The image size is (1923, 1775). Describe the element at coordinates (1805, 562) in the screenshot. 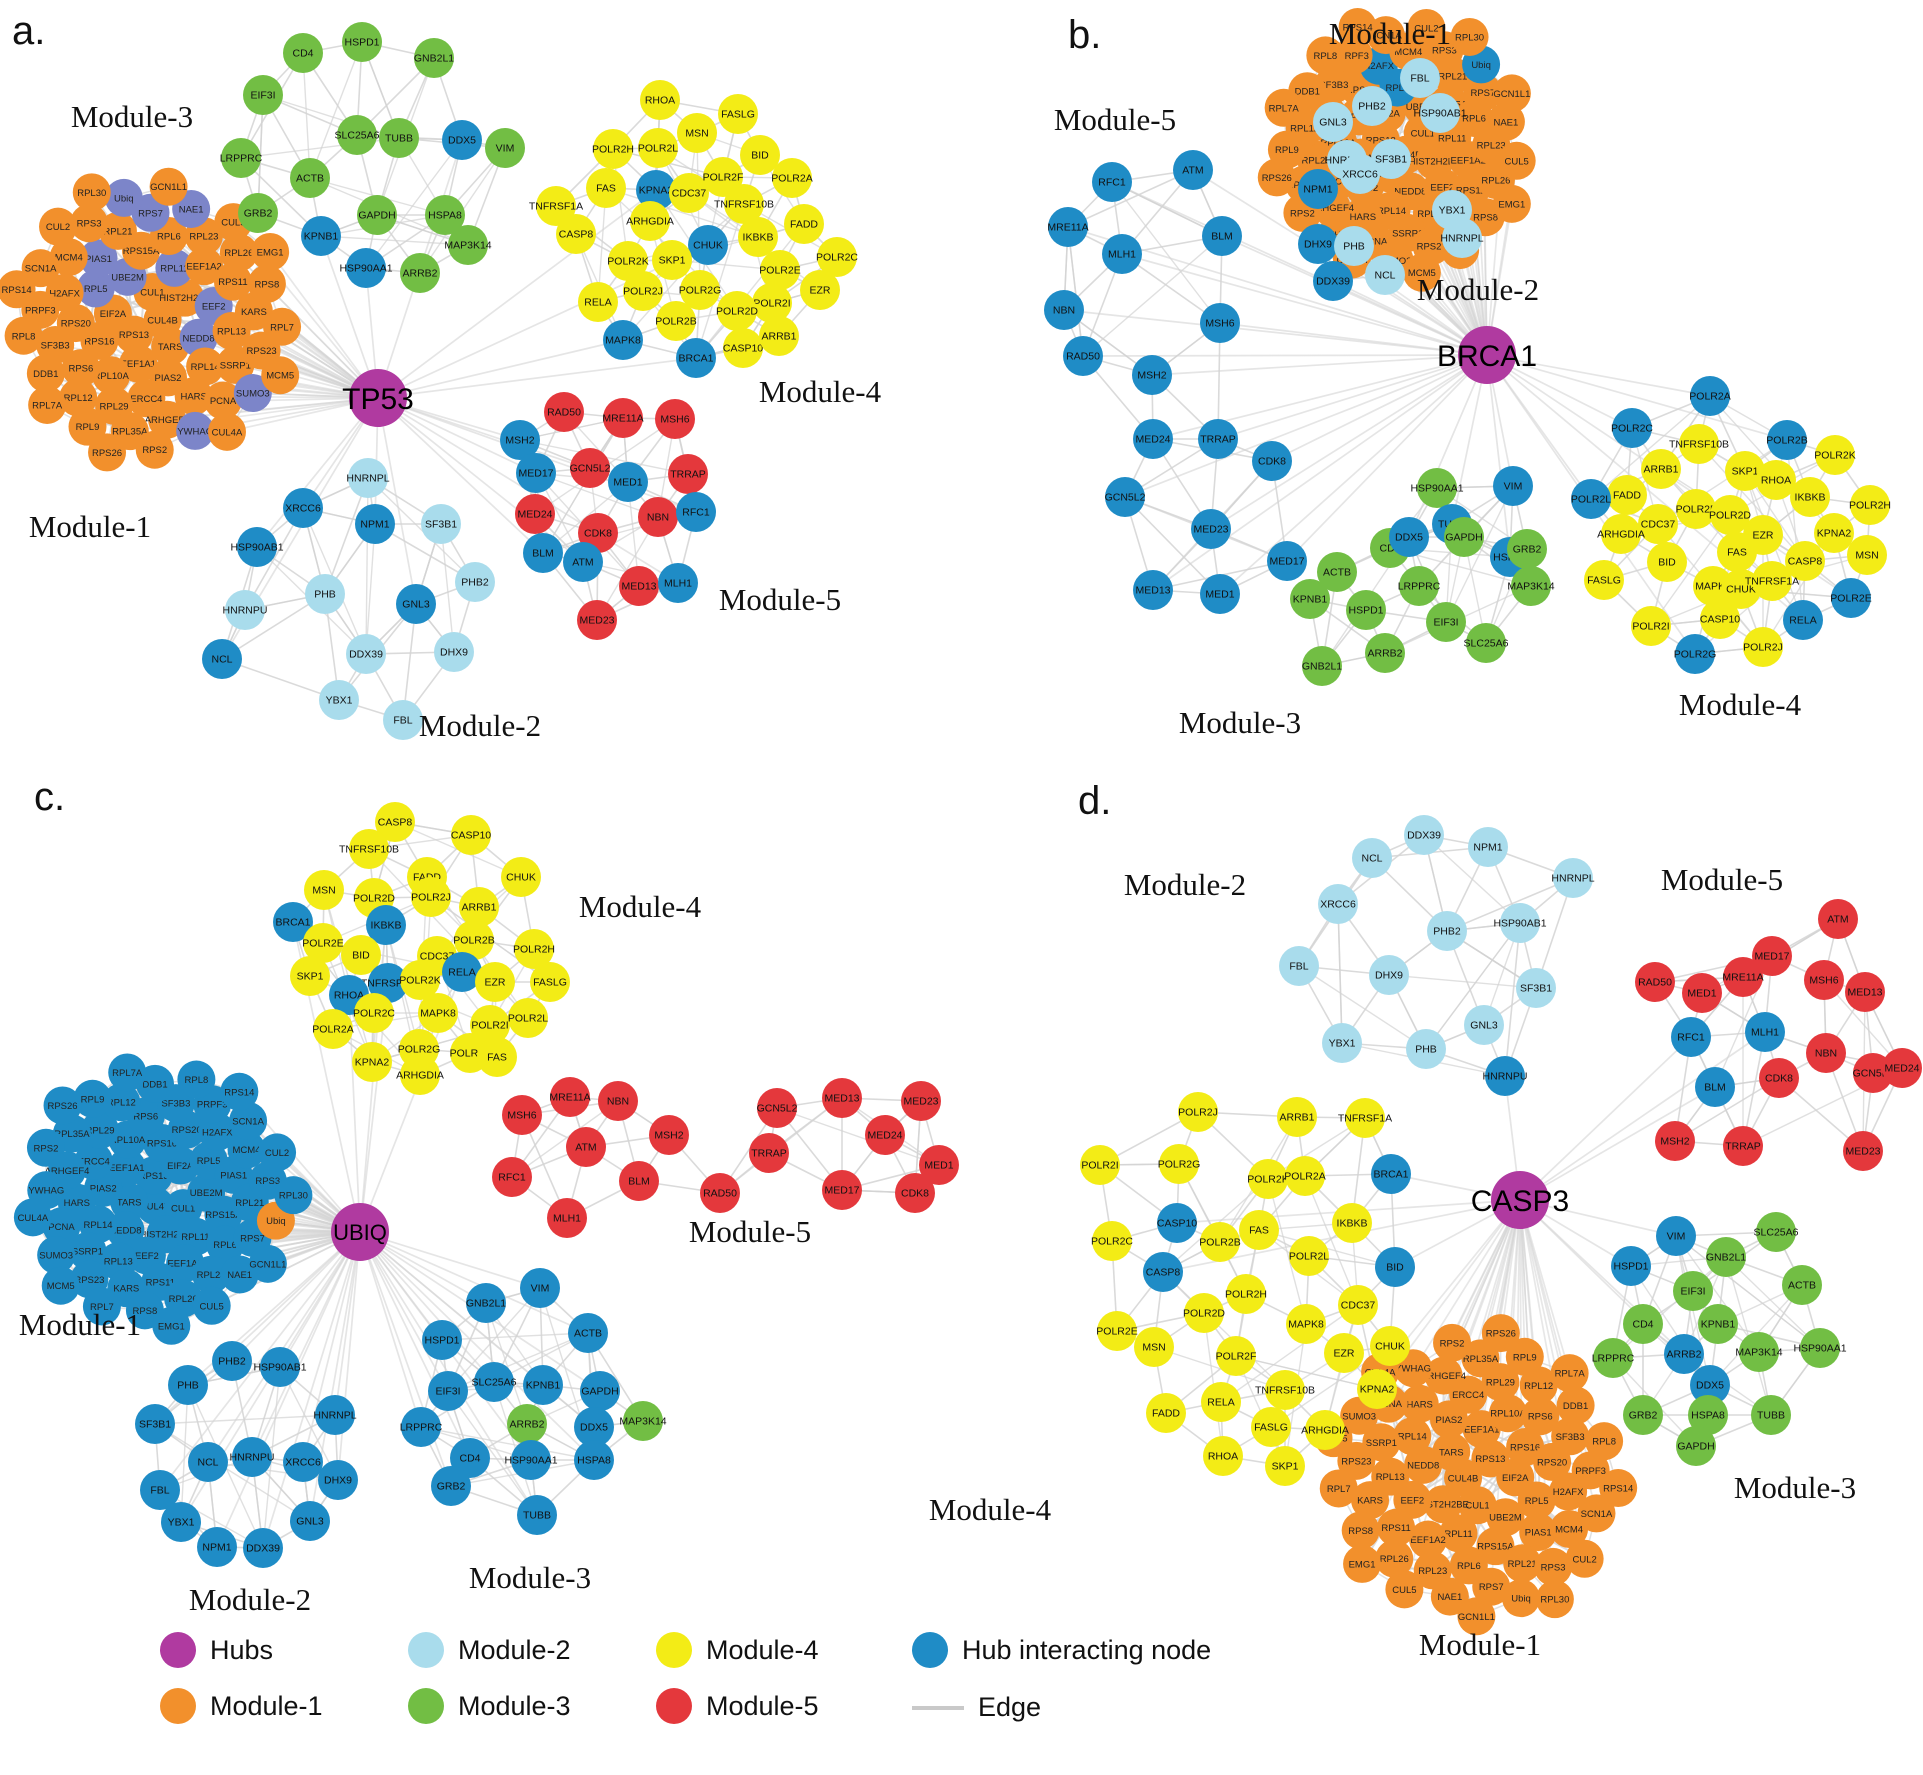

I see `node-label-CASP8: CASP8` at that location.